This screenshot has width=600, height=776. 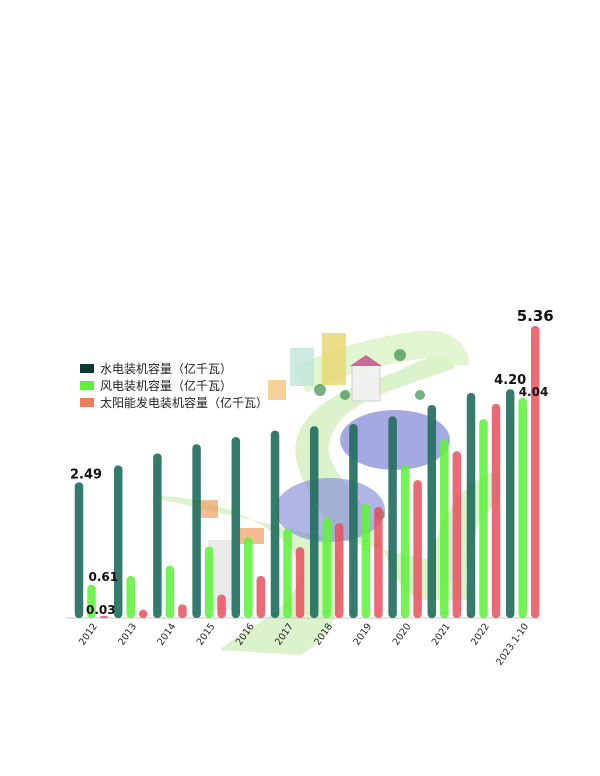 I want to click on x-tick-label: 2019, so click(x=362, y=634).